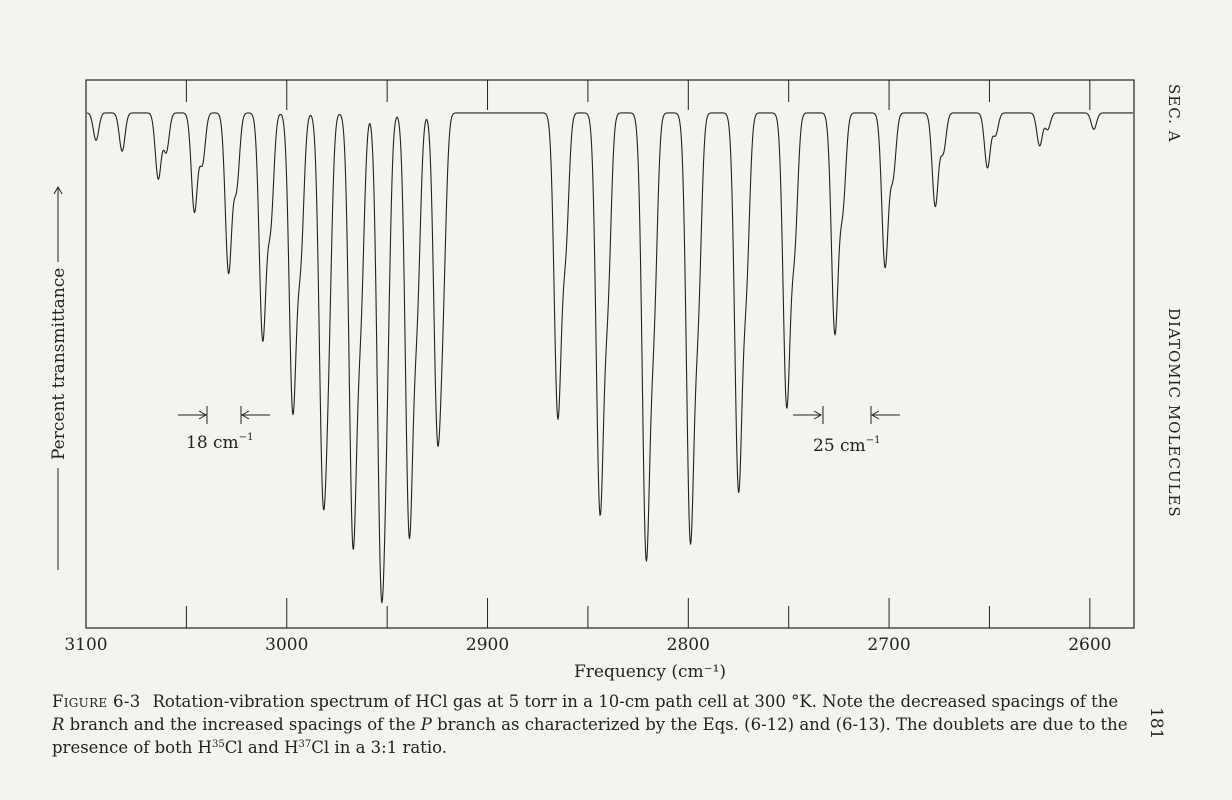 This screenshot has width=1232, height=800. I want to click on caption-r-symbol: R, so click(58, 724).